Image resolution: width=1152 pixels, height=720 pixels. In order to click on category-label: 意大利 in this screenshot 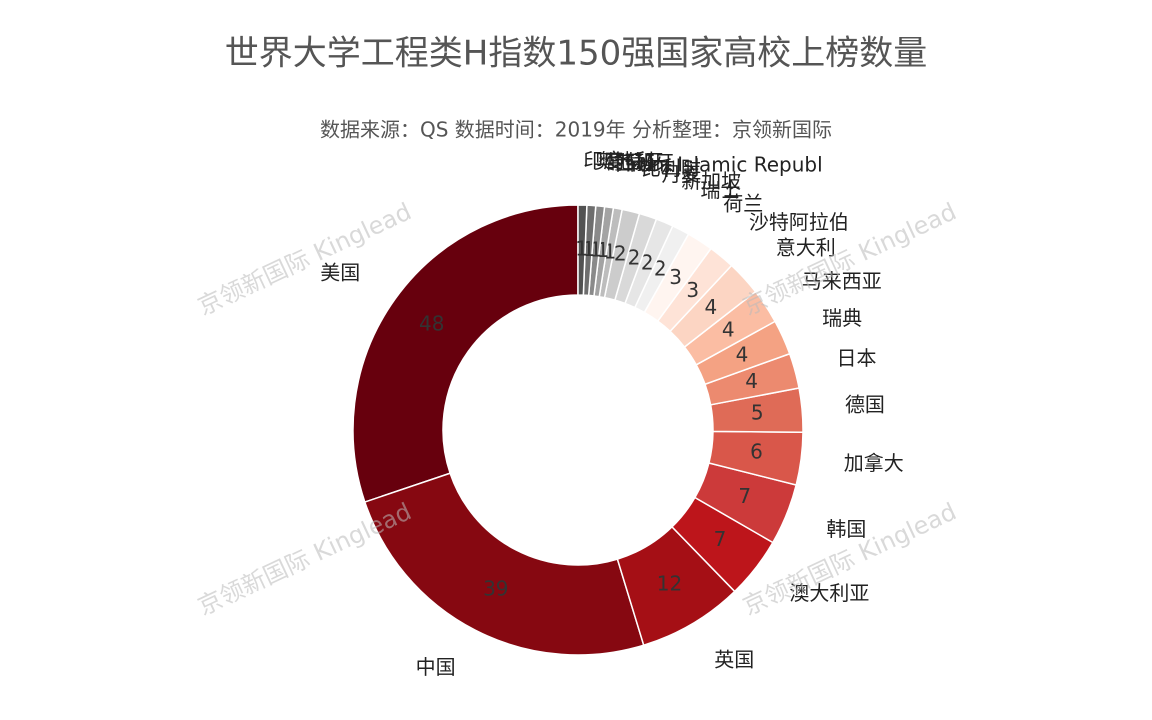, I will do `click(806, 248)`.